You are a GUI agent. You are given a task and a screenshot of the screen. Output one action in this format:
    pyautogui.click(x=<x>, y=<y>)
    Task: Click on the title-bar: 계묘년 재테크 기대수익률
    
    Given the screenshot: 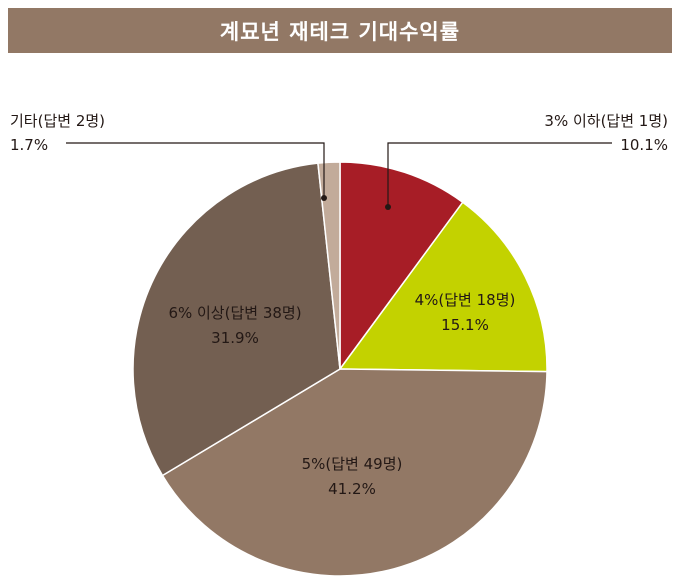 What is the action you would take?
    pyautogui.click(x=340, y=30)
    